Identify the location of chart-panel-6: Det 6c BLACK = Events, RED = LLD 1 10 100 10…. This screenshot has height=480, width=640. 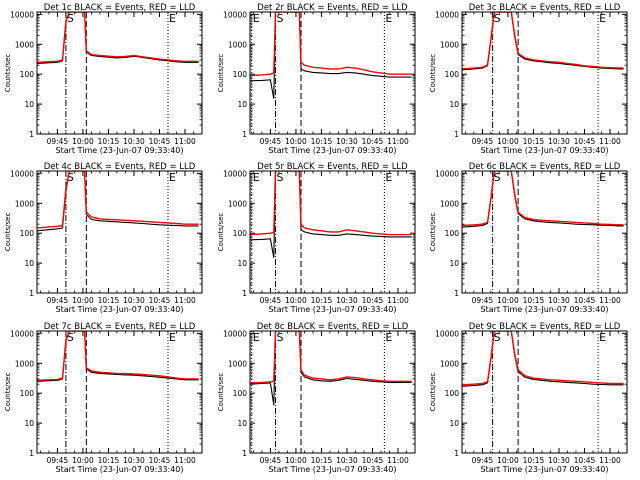
(528, 238).